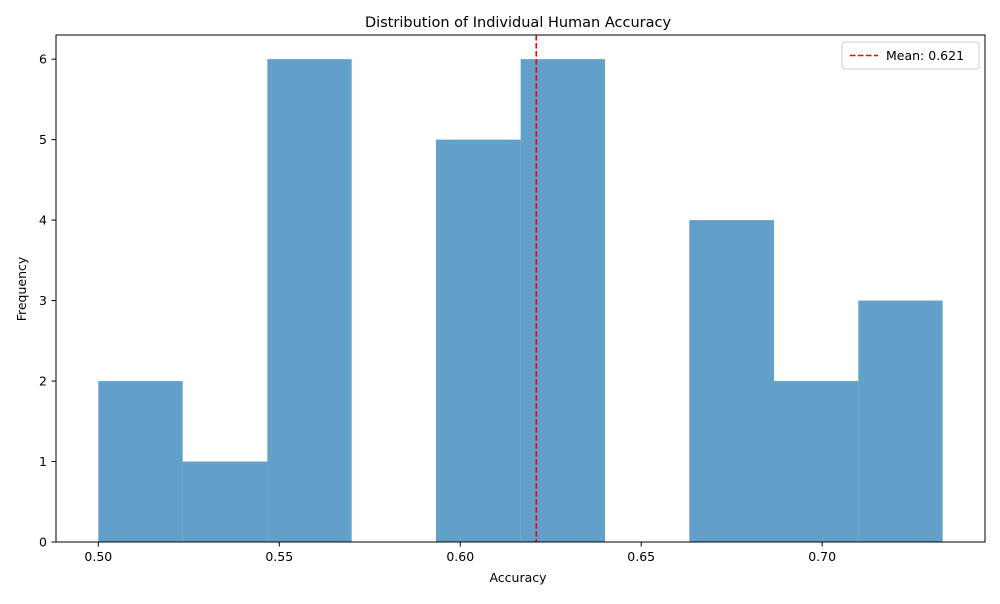  I want to click on y-tick-label: 0, so click(43, 542).